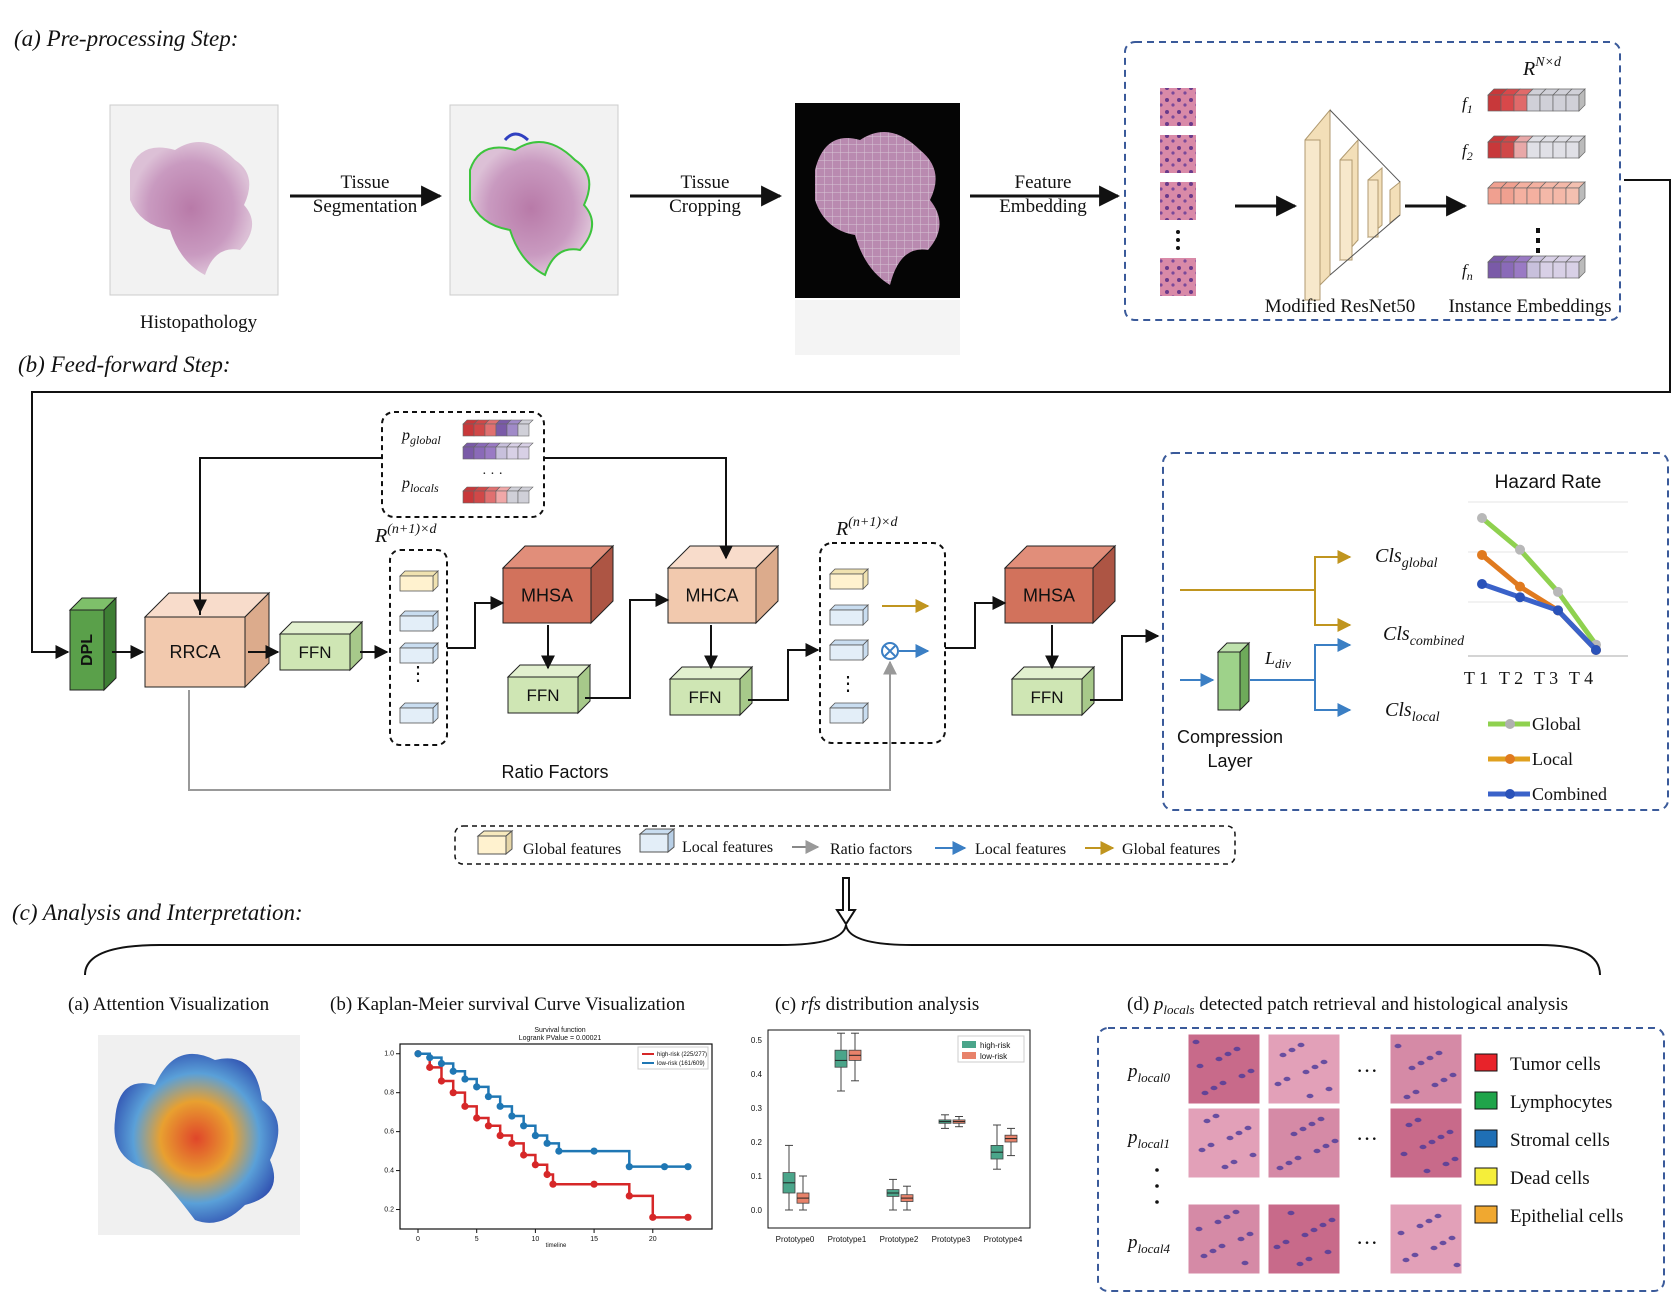 This screenshot has height=1299, width=1679. What do you see at coordinates (547, 596) in the screenshot?
I see `mhsa-block-1-label: MHSA` at bounding box center [547, 596].